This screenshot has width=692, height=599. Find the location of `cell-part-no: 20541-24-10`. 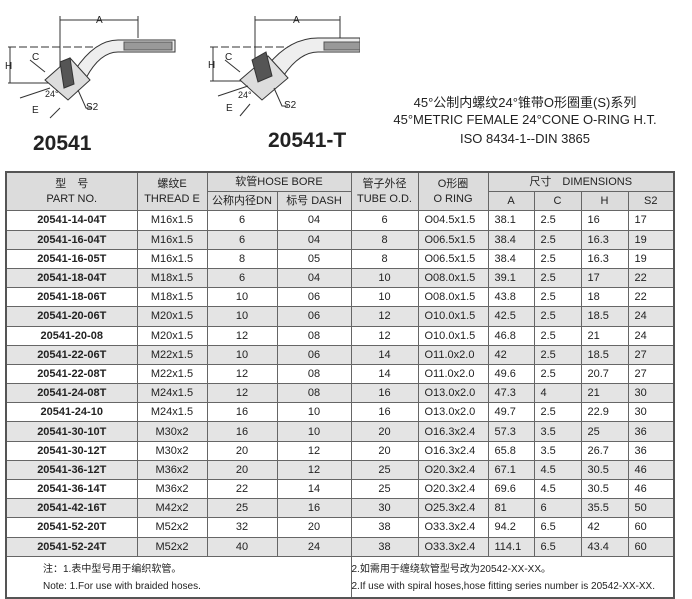

cell-part-no: 20541-24-10 is located at coordinates (71, 412).